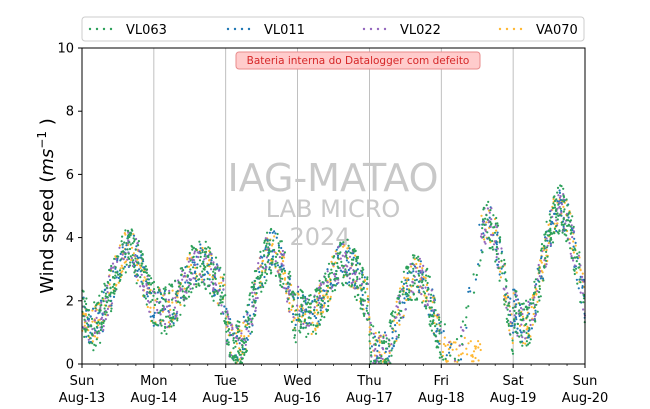  Describe the element at coordinates (319, 237) in the screenshot. I see `watermark-line3: 2024` at that location.